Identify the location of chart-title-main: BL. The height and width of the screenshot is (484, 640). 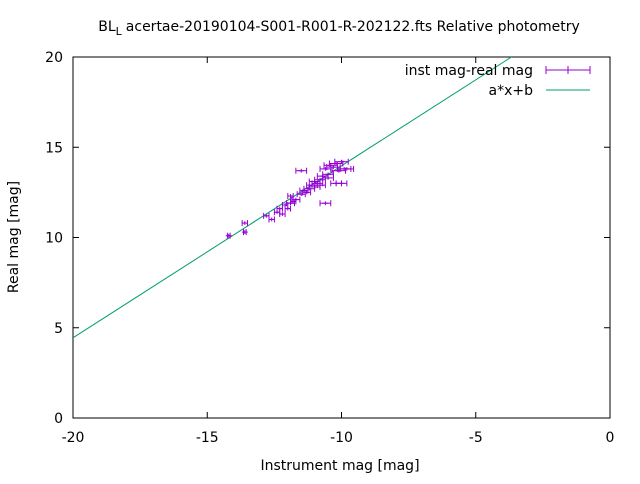
(107, 27).